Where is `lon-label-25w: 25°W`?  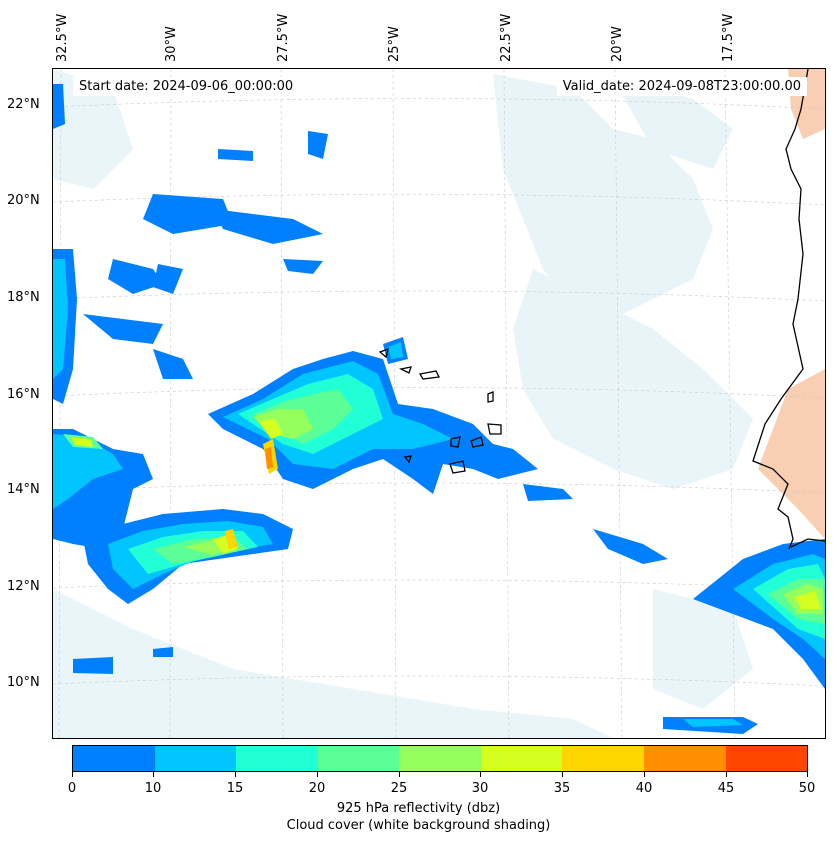 lon-label-25w: 25°W is located at coordinates (394, 44).